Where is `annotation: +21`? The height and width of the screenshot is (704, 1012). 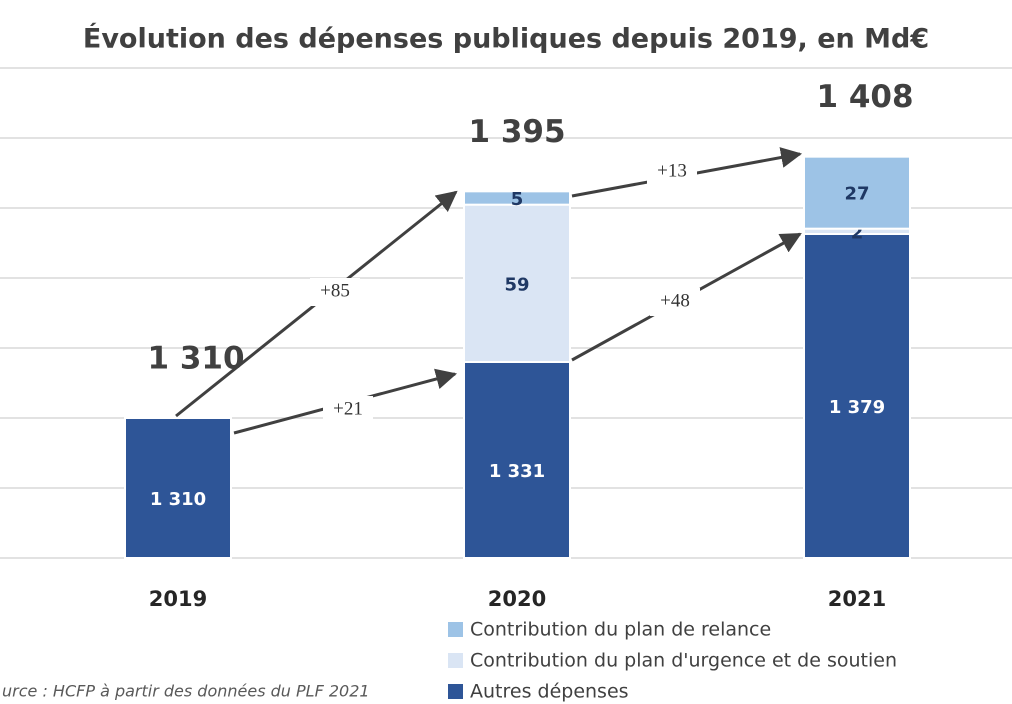 annotation: +21 is located at coordinates (348, 408).